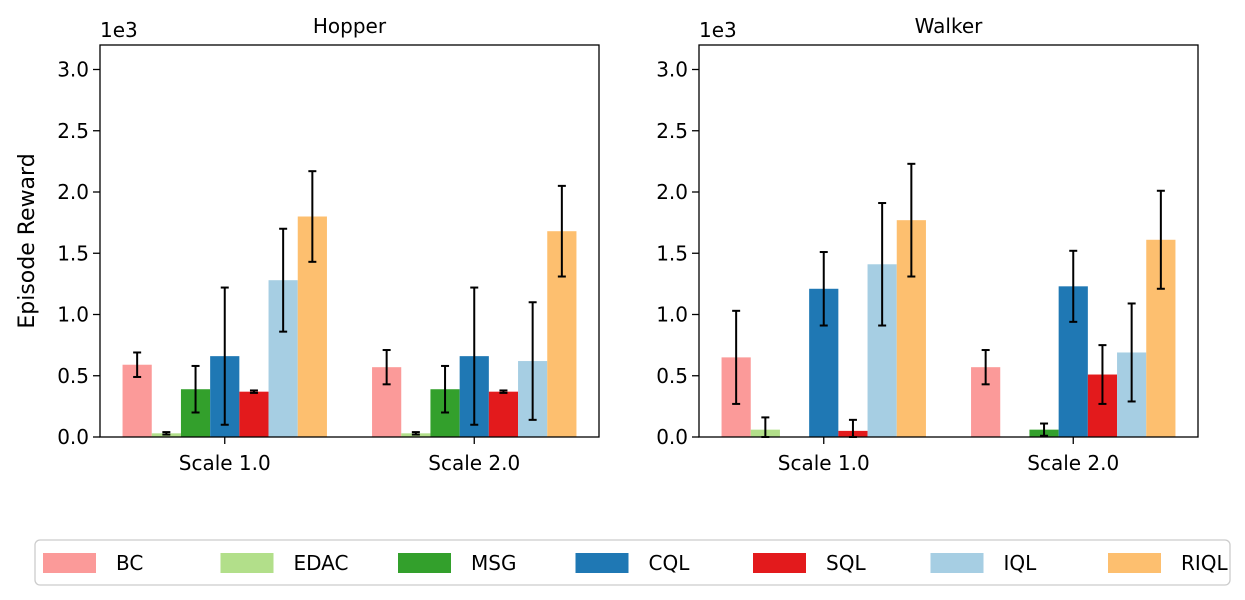  Describe the element at coordinates (1021, 563) in the screenshot. I see `legend-label-iql: IQL` at that location.